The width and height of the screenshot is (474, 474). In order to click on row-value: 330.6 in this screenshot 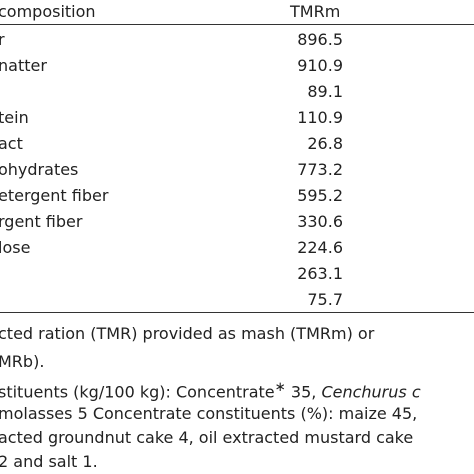, I will do `click(320, 221)`.